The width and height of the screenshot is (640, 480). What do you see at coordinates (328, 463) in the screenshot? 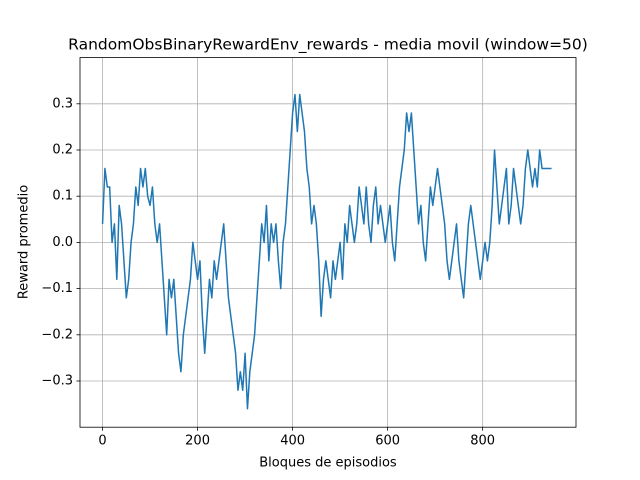
I see `x-axis-label: Bloques de episodios` at bounding box center [328, 463].